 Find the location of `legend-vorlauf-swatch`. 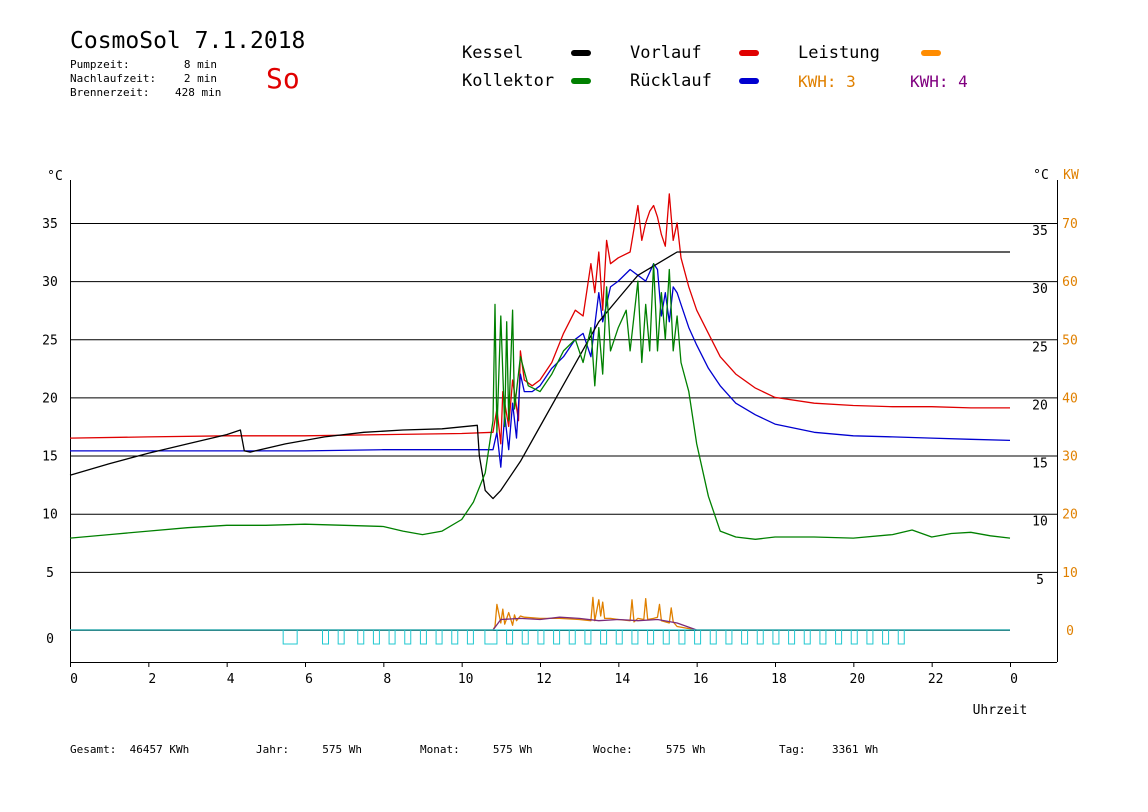

legend-vorlauf-swatch is located at coordinates (749, 53).